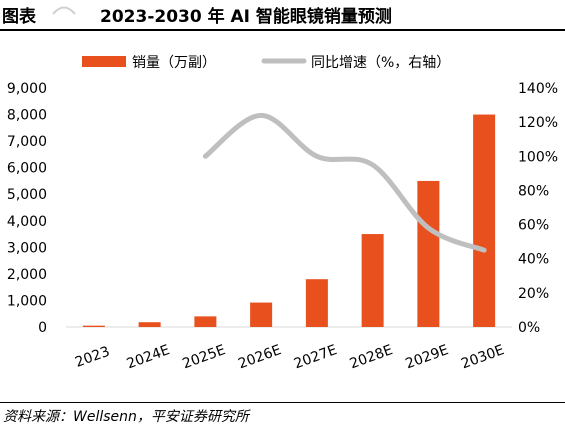 The width and height of the screenshot is (565, 429). I want to click on y-left-tick-label: 1,000, so click(27, 301).